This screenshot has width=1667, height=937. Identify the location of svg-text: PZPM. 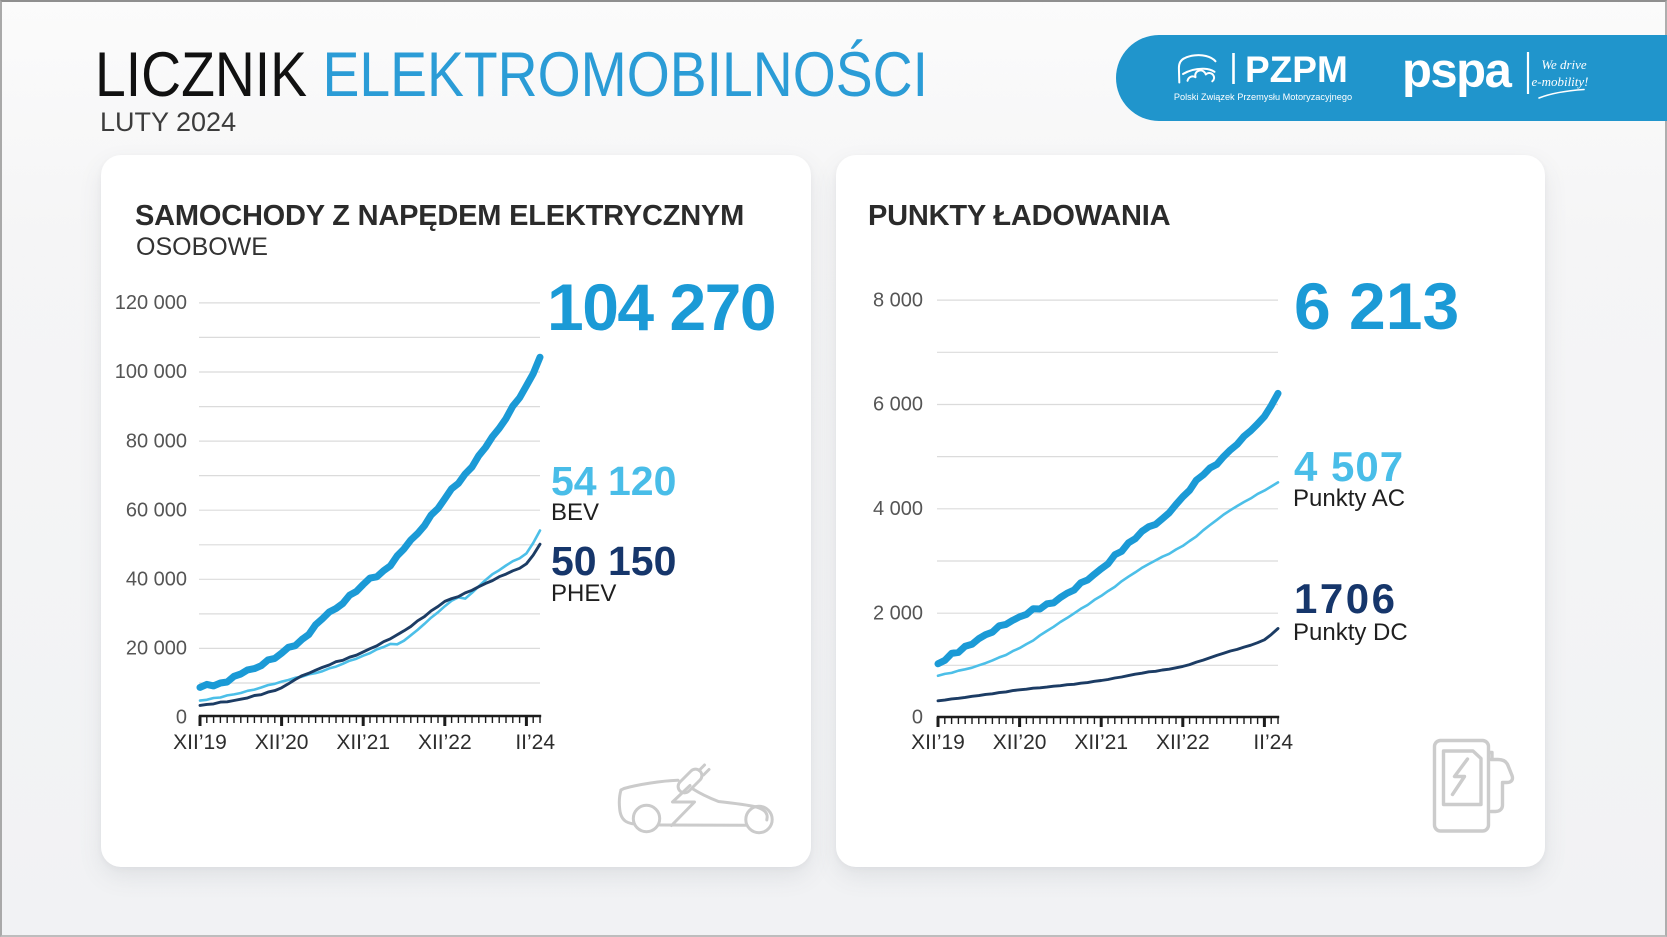
(1296, 69).